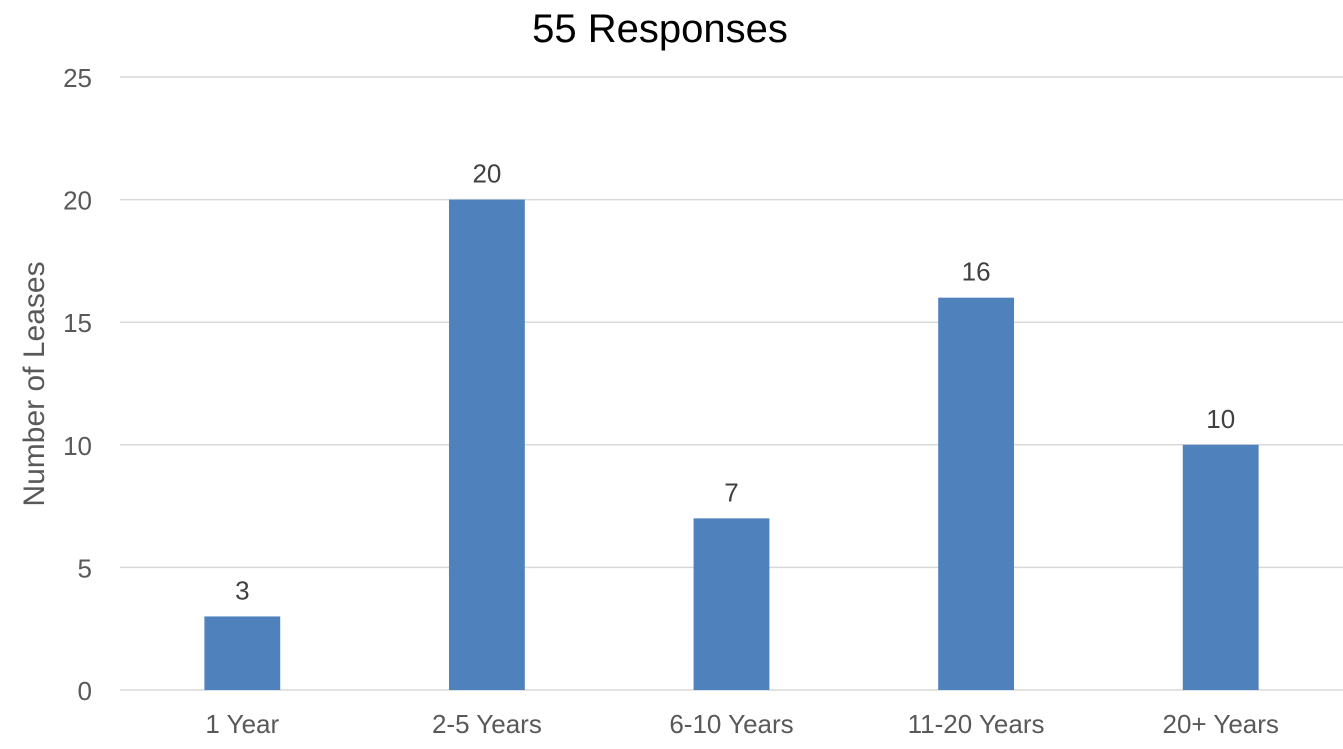  What do you see at coordinates (487, 724) in the screenshot?
I see `x-tick-label: 2-5 Years` at bounding box center [487, 724].